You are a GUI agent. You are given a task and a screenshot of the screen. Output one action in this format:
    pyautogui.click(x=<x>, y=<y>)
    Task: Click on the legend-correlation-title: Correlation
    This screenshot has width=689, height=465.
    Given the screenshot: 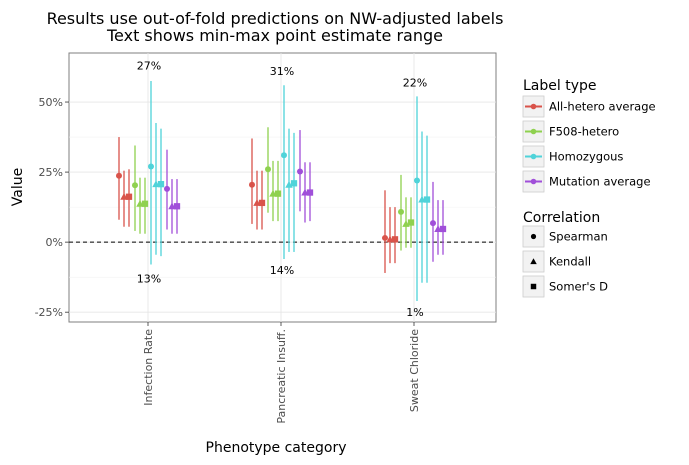 What is the action you would take?
    pyautogui.click(x=561, y=218)
    